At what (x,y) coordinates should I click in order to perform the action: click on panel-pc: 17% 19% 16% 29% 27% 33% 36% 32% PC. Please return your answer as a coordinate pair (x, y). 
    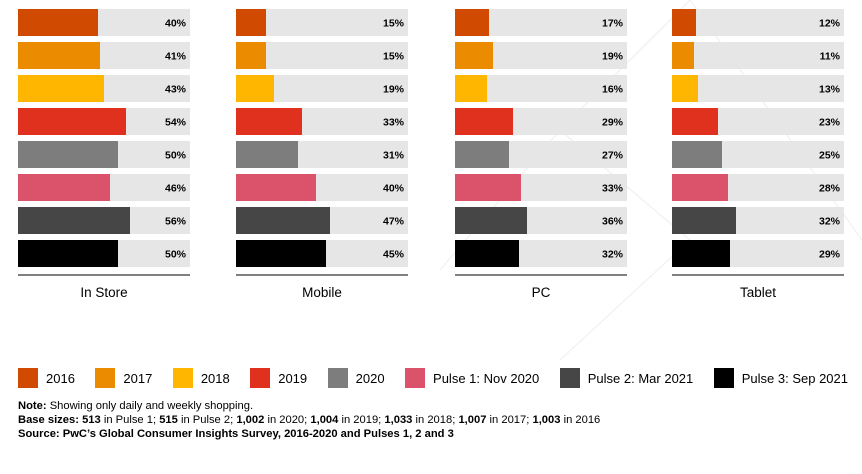
    Looking at the image, I should click on (541, 154).